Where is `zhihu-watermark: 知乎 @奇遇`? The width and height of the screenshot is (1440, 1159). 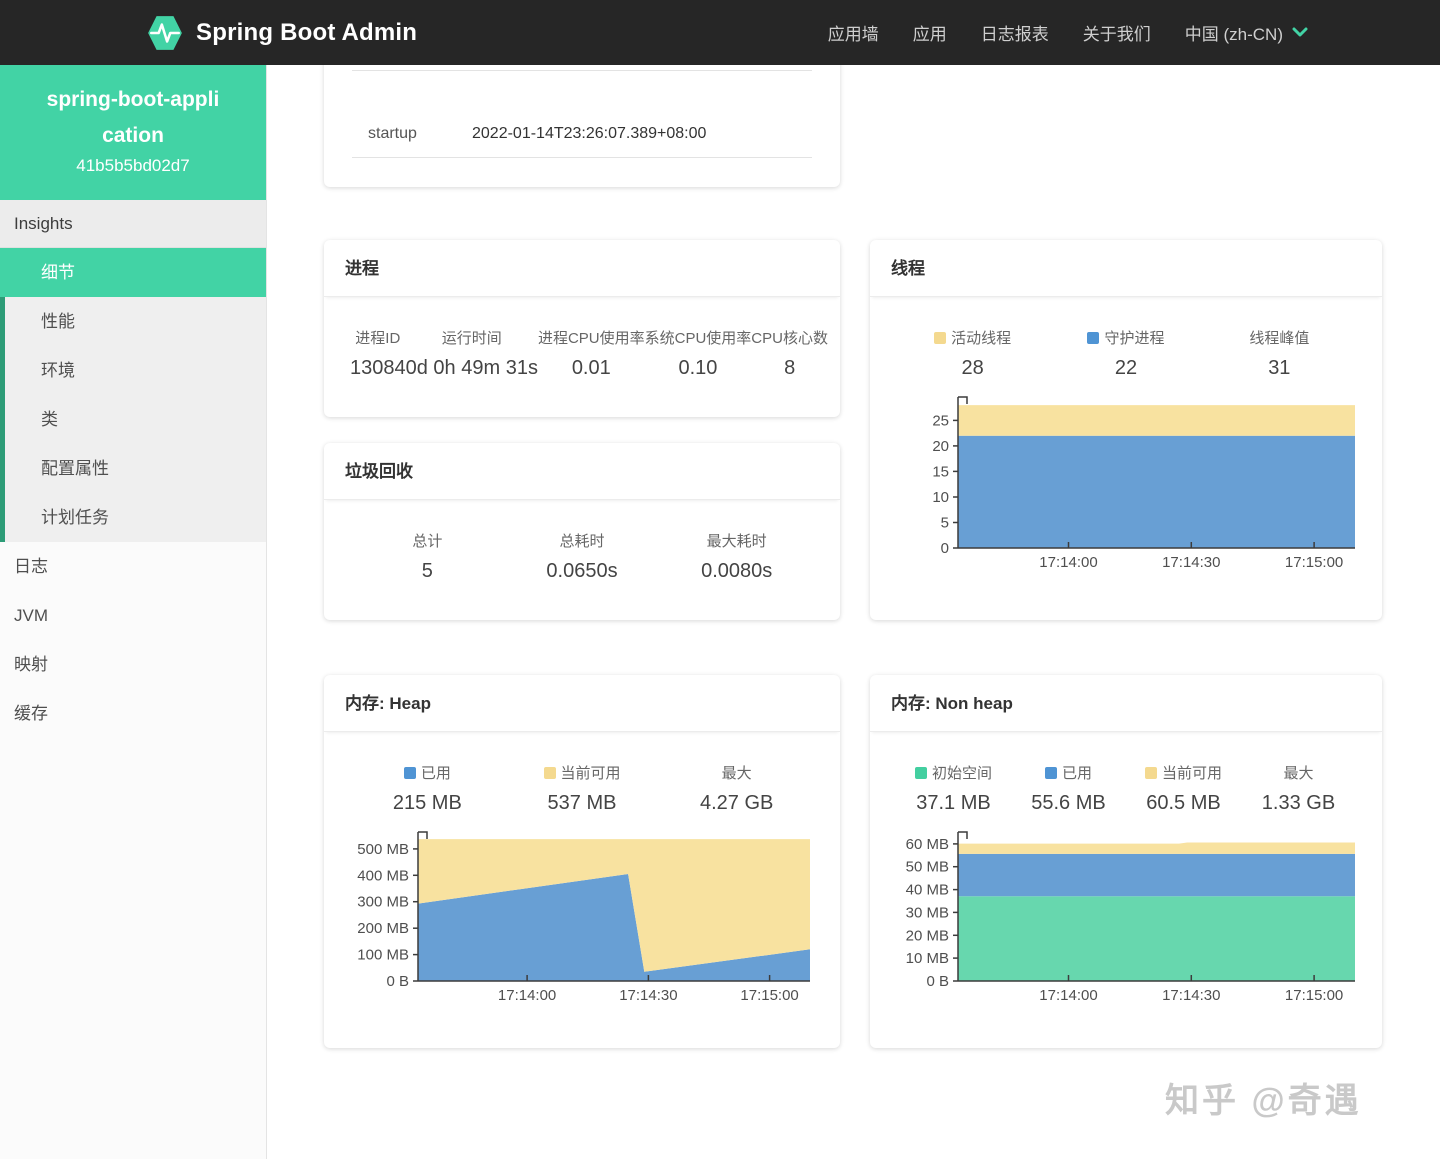 zhihu-watermark: 知乎 @奇遇 is located at coordinates (1263, 1101).